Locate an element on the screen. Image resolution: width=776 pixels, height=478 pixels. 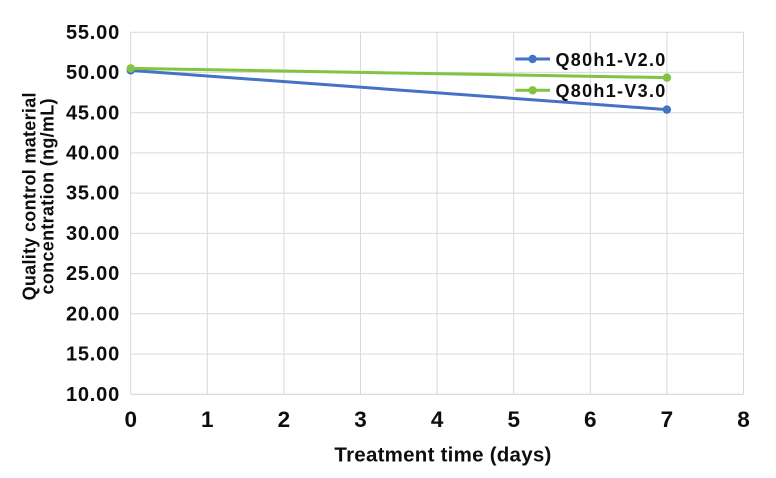
svg-text: Treatment time (days) is located at coordinates (442, 455).